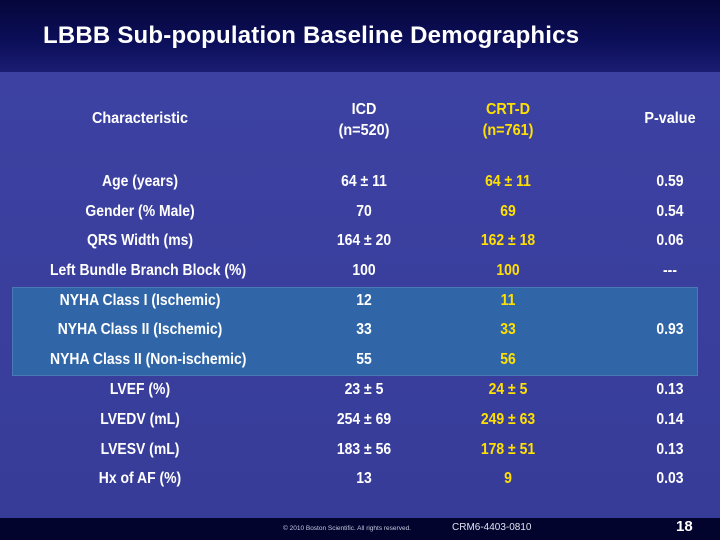 This screenshot has height=540, width=720. What do you see at coordinates (364, 240) in the screenshot?
I see `row-icd-value: 164 ± 20` at bounding box center [364, 240].